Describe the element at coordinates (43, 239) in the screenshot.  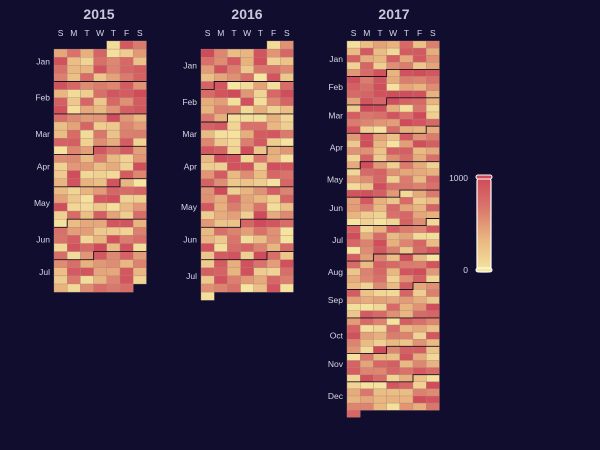
I see `month-label: Jun` at that location.